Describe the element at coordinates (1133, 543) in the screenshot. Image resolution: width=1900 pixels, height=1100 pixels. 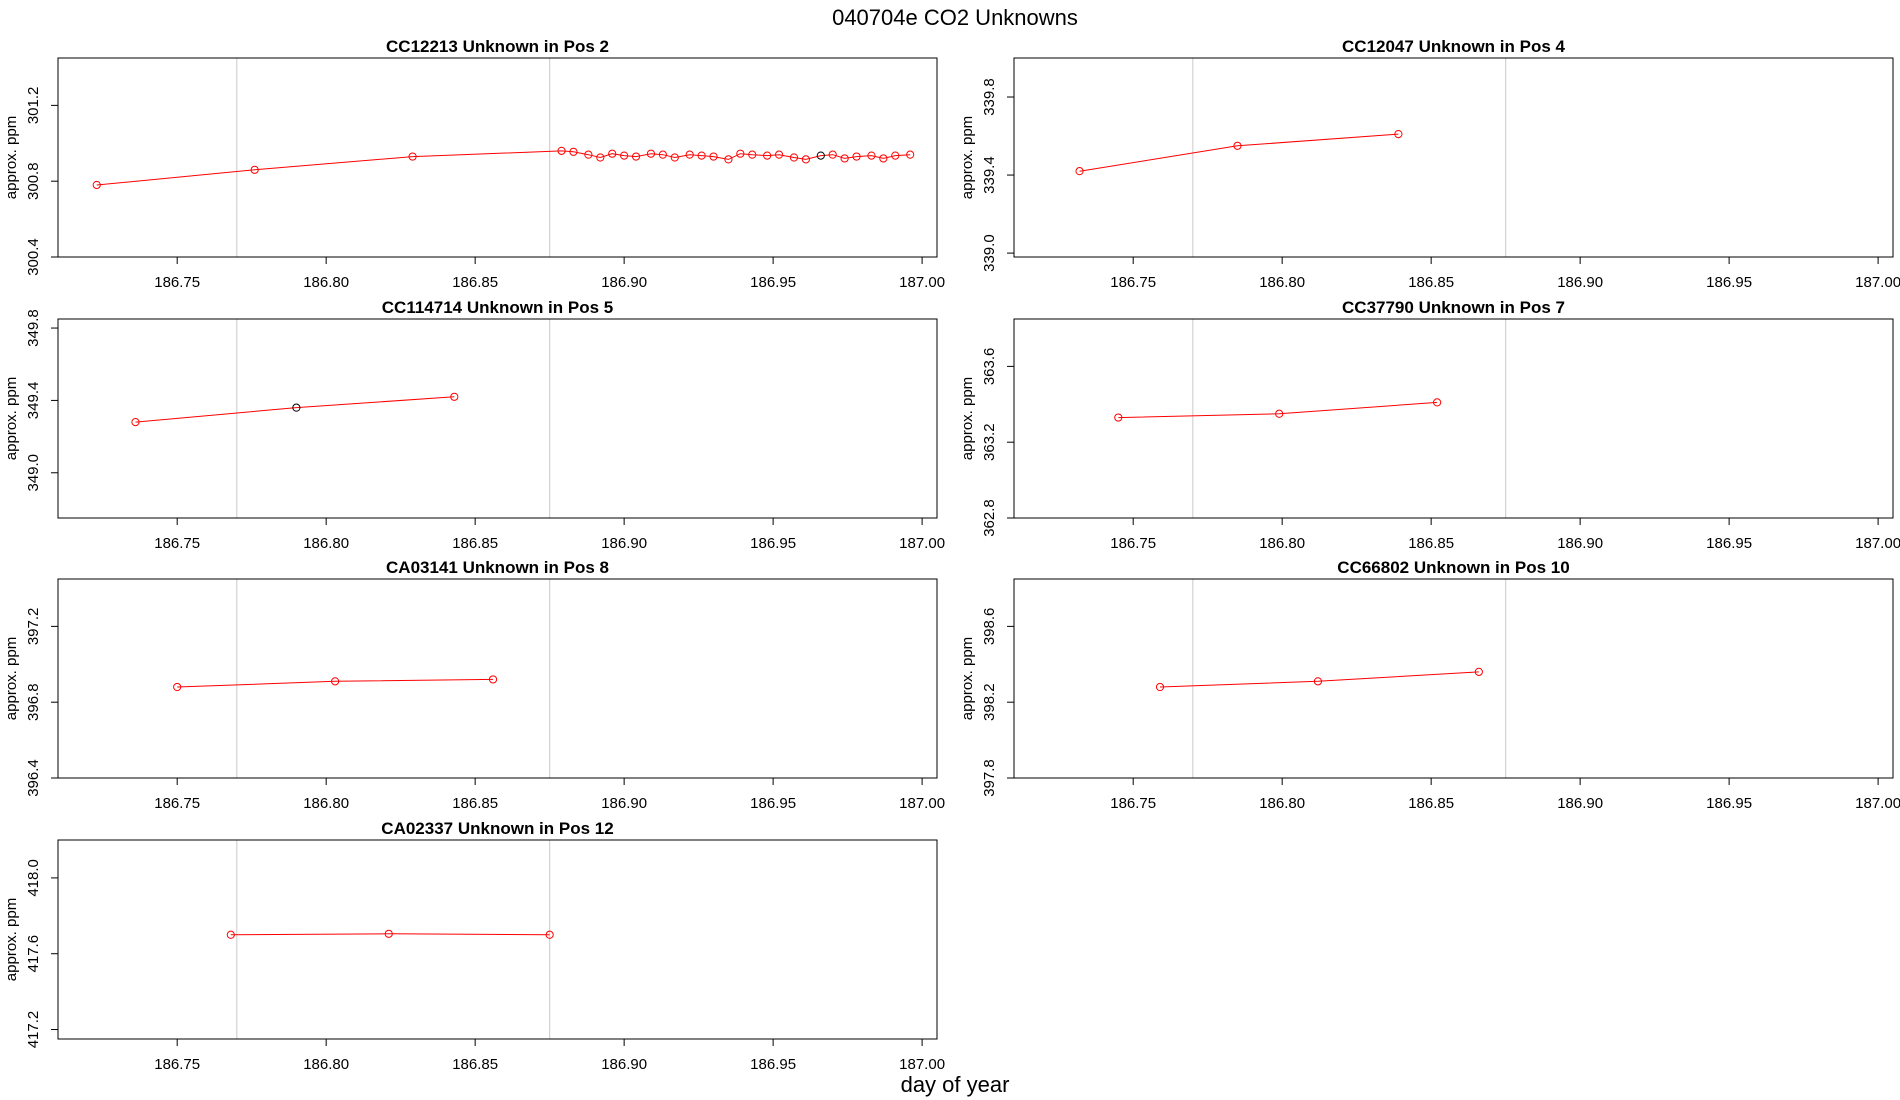
I see `chart-4-x-tick-label-1: 186.75` at that location.